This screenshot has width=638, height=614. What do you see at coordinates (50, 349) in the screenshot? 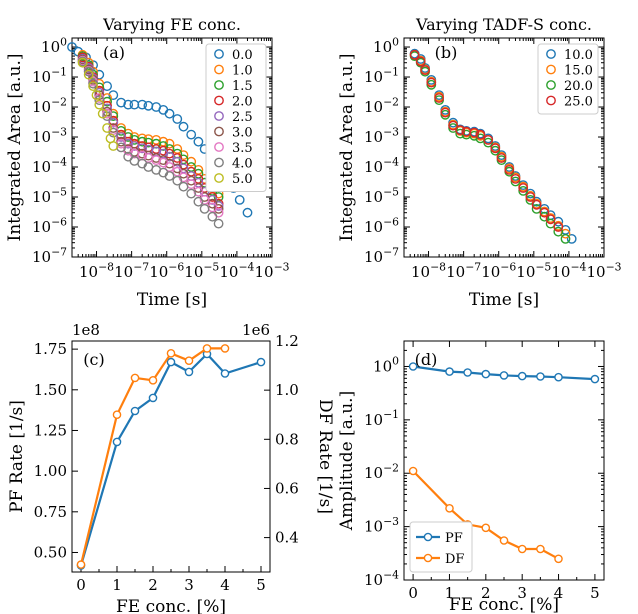
I see `y-left-tick-label: 1.75` at bounding box center [50, 349].